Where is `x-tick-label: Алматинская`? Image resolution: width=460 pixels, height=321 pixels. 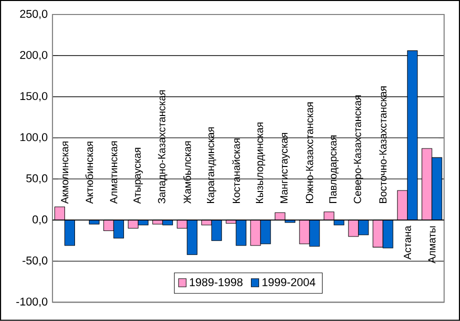
x-tick-label: Алматинская is located at coordinates (114, 172).